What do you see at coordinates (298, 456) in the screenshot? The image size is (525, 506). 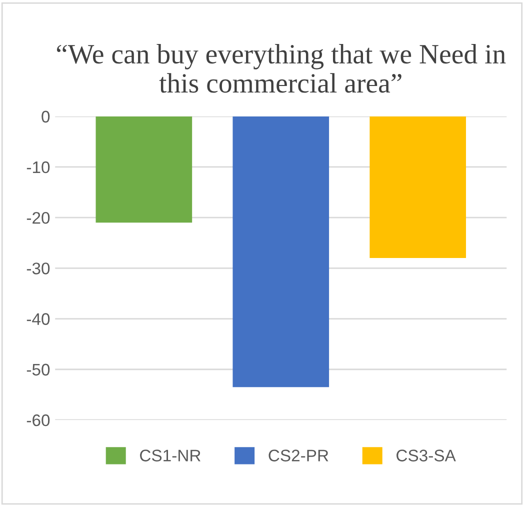 I see `legend-label: CS2-PR` at bounding box center [298, 456].